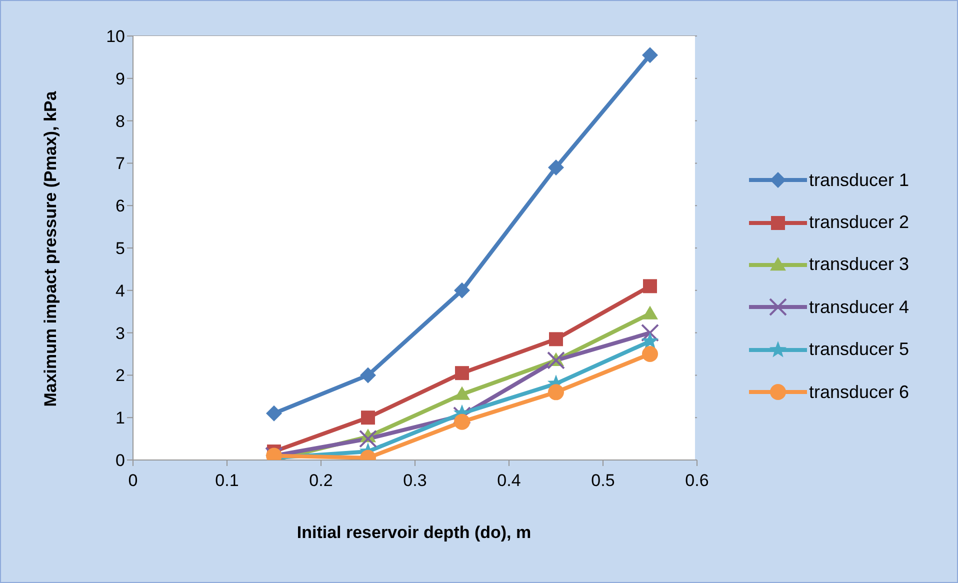  What do you see at coordinates (415, 480) in the screenshot?
I see `x-tick-label: 0.3` at bounding box center [415, 480].